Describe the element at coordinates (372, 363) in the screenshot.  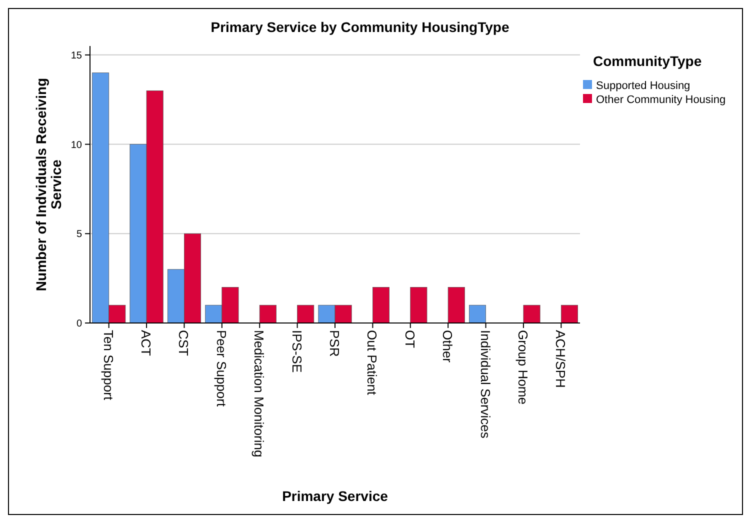
I see `x-tick-label: Out Patient` at that location.